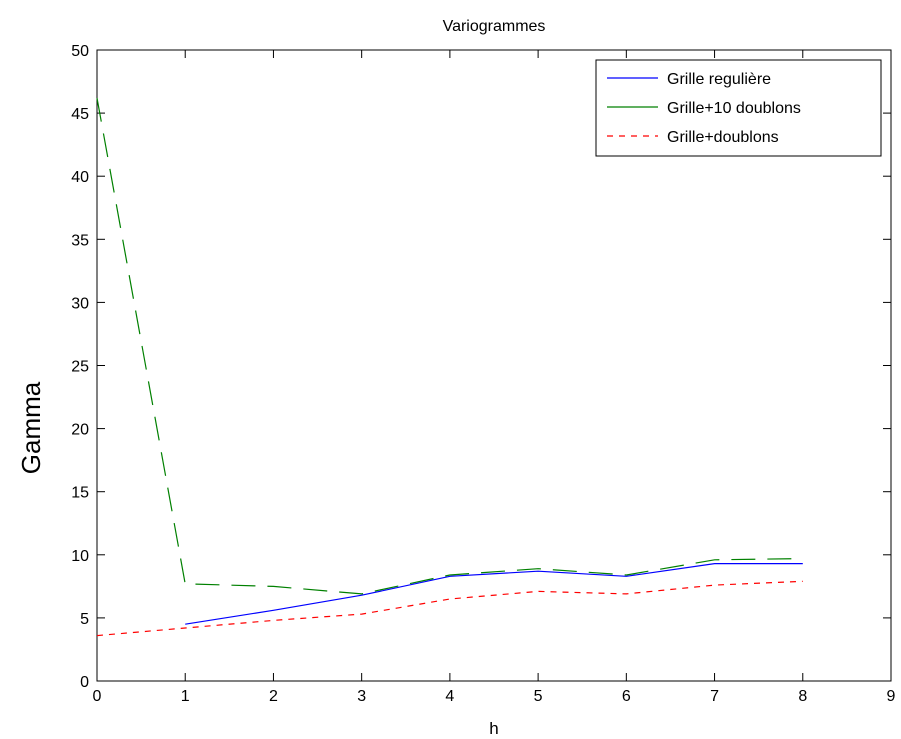  I want to click on x-tick-label: 3, so click(361, 696).